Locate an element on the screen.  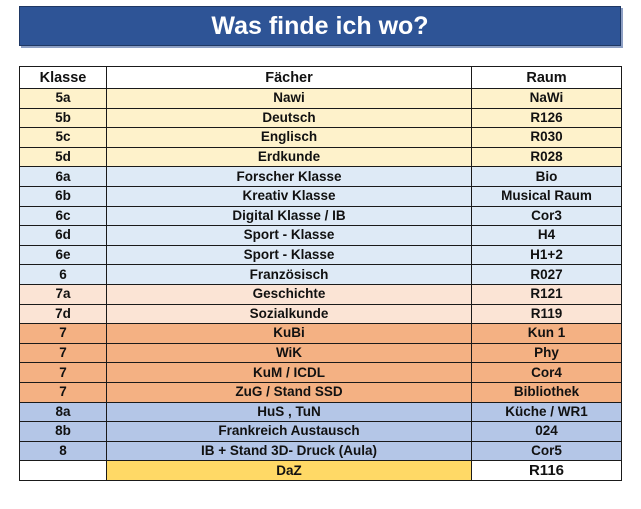
raum-cell: Cor4 is located at coordinates (546, 372).